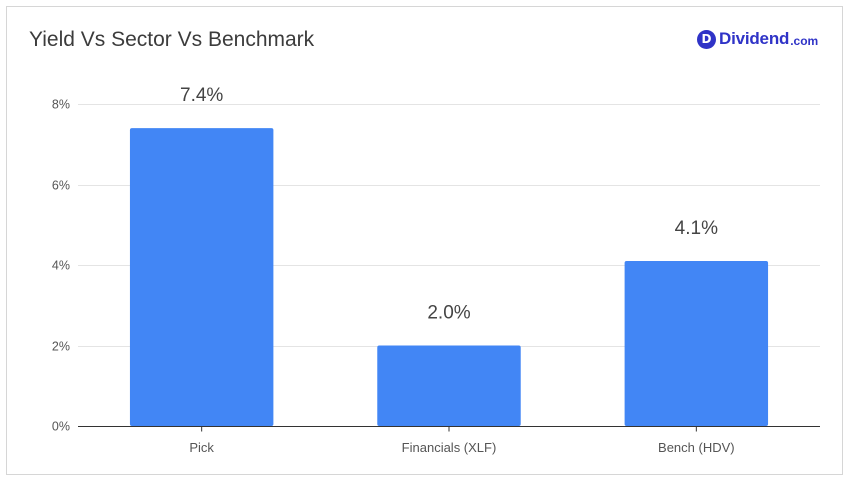 This screenshot has width=851, height=483. I want to click on y-tick-label: 0%, so click(61, 427).